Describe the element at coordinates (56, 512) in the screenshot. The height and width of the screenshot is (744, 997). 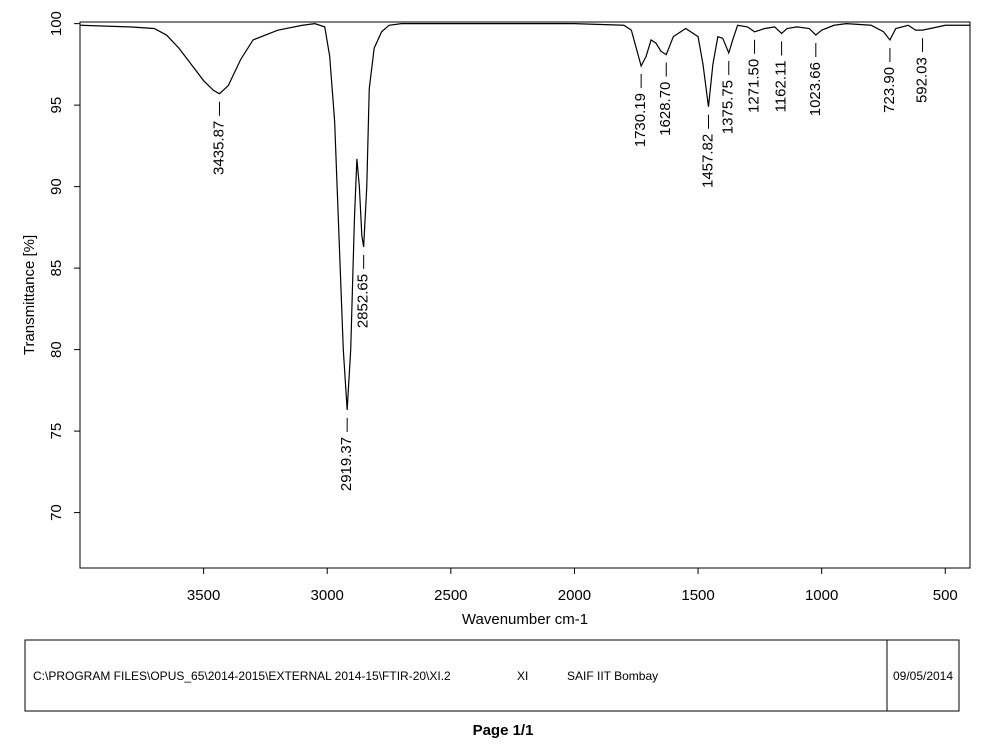
I see `y-tick-label: 70` at that location.